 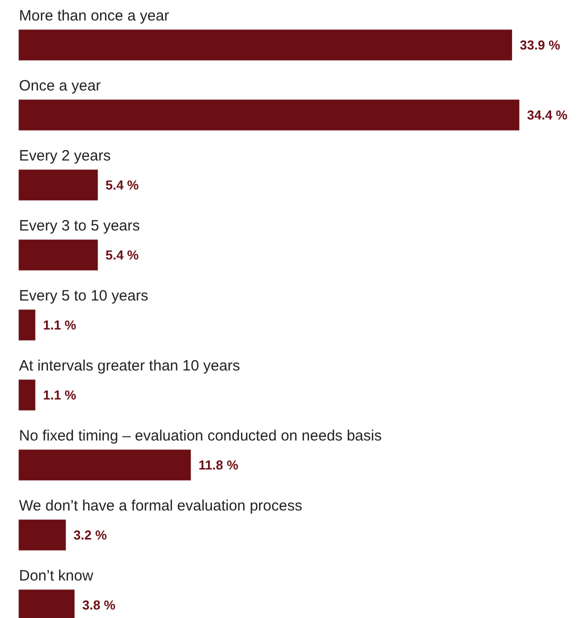 I want to click on y-tick-label: Every 2 years, so click(x=65, y=156).